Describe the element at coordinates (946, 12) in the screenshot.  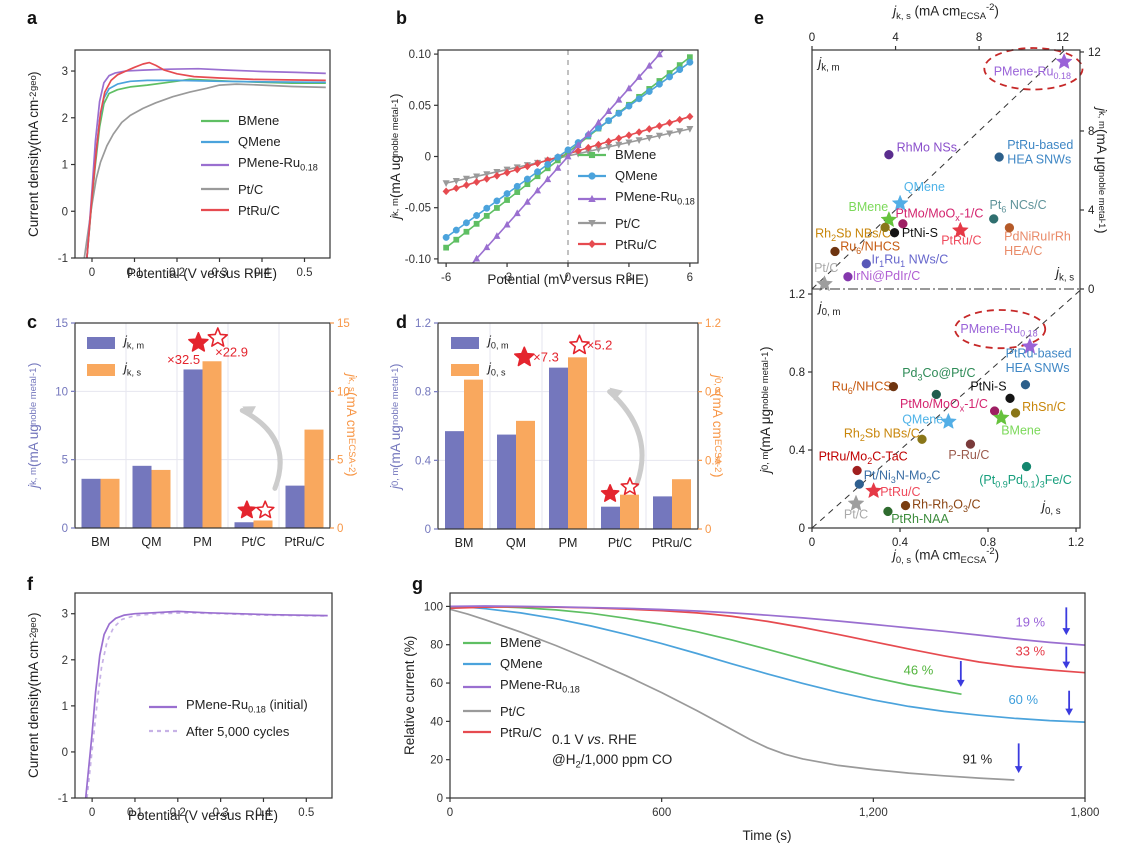
I see `top-x-axis-label: jk, s (mA cmECSA-2)` at that location.